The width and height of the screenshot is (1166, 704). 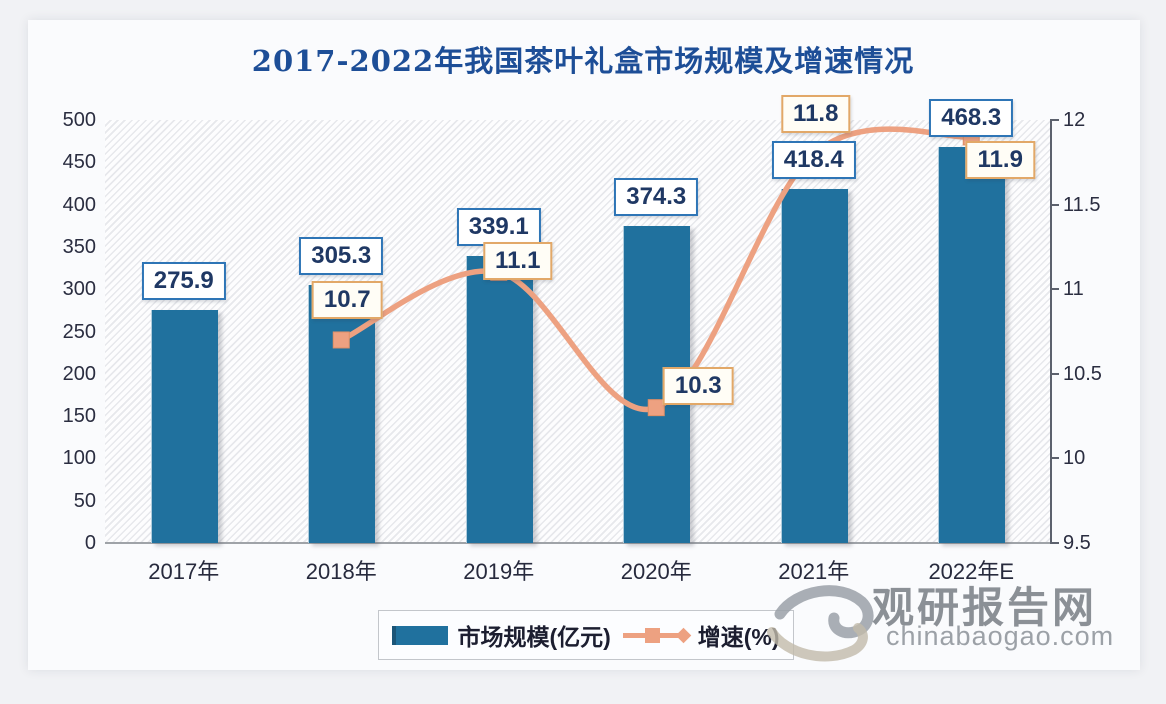 What do you see at coordinates (499, 571) in the screenshot?
I see `x-axis-label: 2019年` at bounding box center [499, 571].